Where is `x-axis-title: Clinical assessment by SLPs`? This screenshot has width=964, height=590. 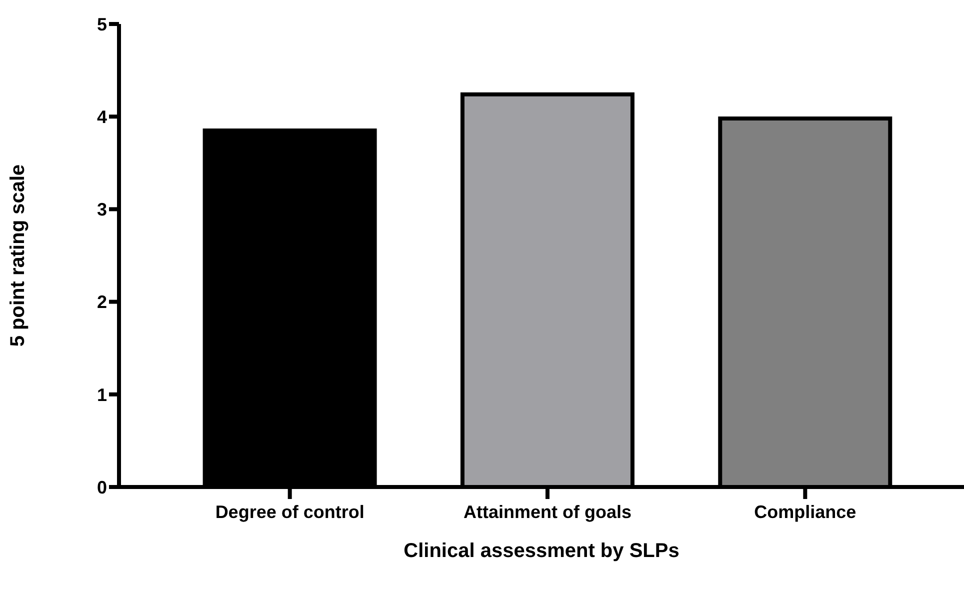 x-axis-title: Clinical assessment by SLPs is located at coordinates (542, 551).